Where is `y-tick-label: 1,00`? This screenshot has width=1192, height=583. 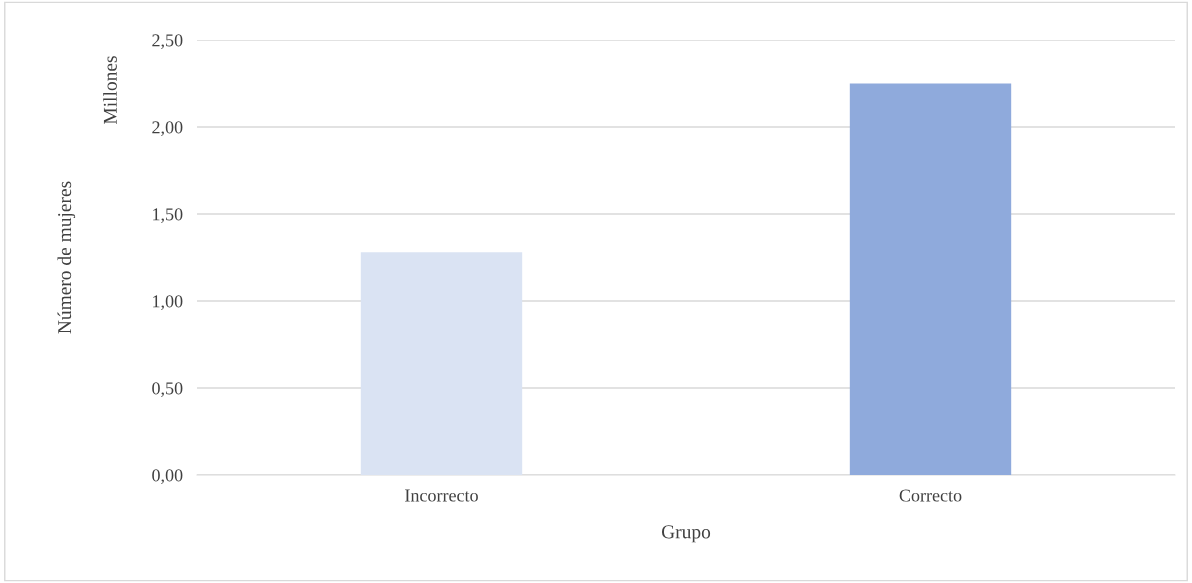 y-tick-label: 1,00 is located at coordinates (168, 303).